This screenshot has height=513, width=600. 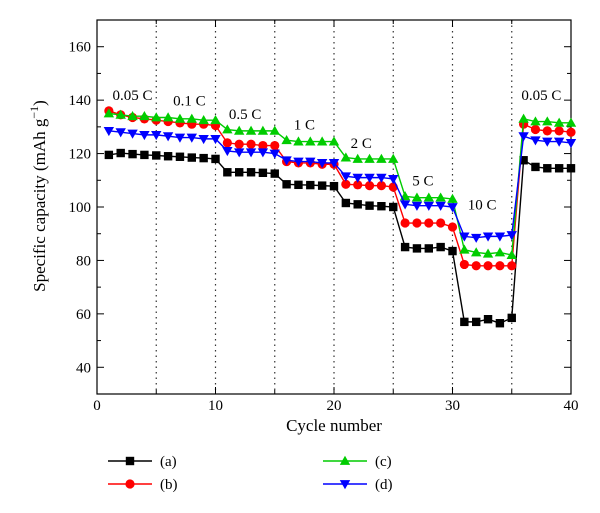 I want to click on legend-item: (c), so click(x=357, y=462).